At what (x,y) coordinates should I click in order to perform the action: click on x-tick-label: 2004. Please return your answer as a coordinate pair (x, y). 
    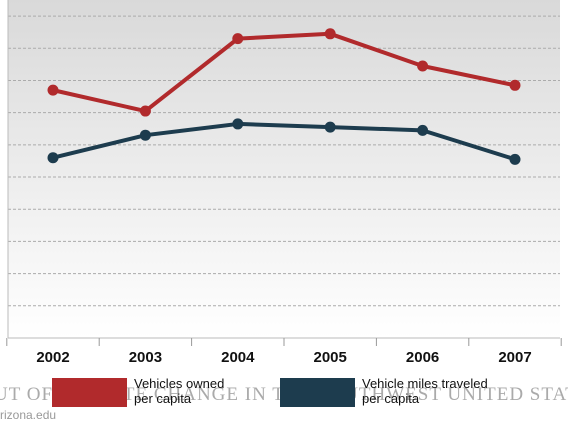
    Looking at the image, I should click on (238, 357).